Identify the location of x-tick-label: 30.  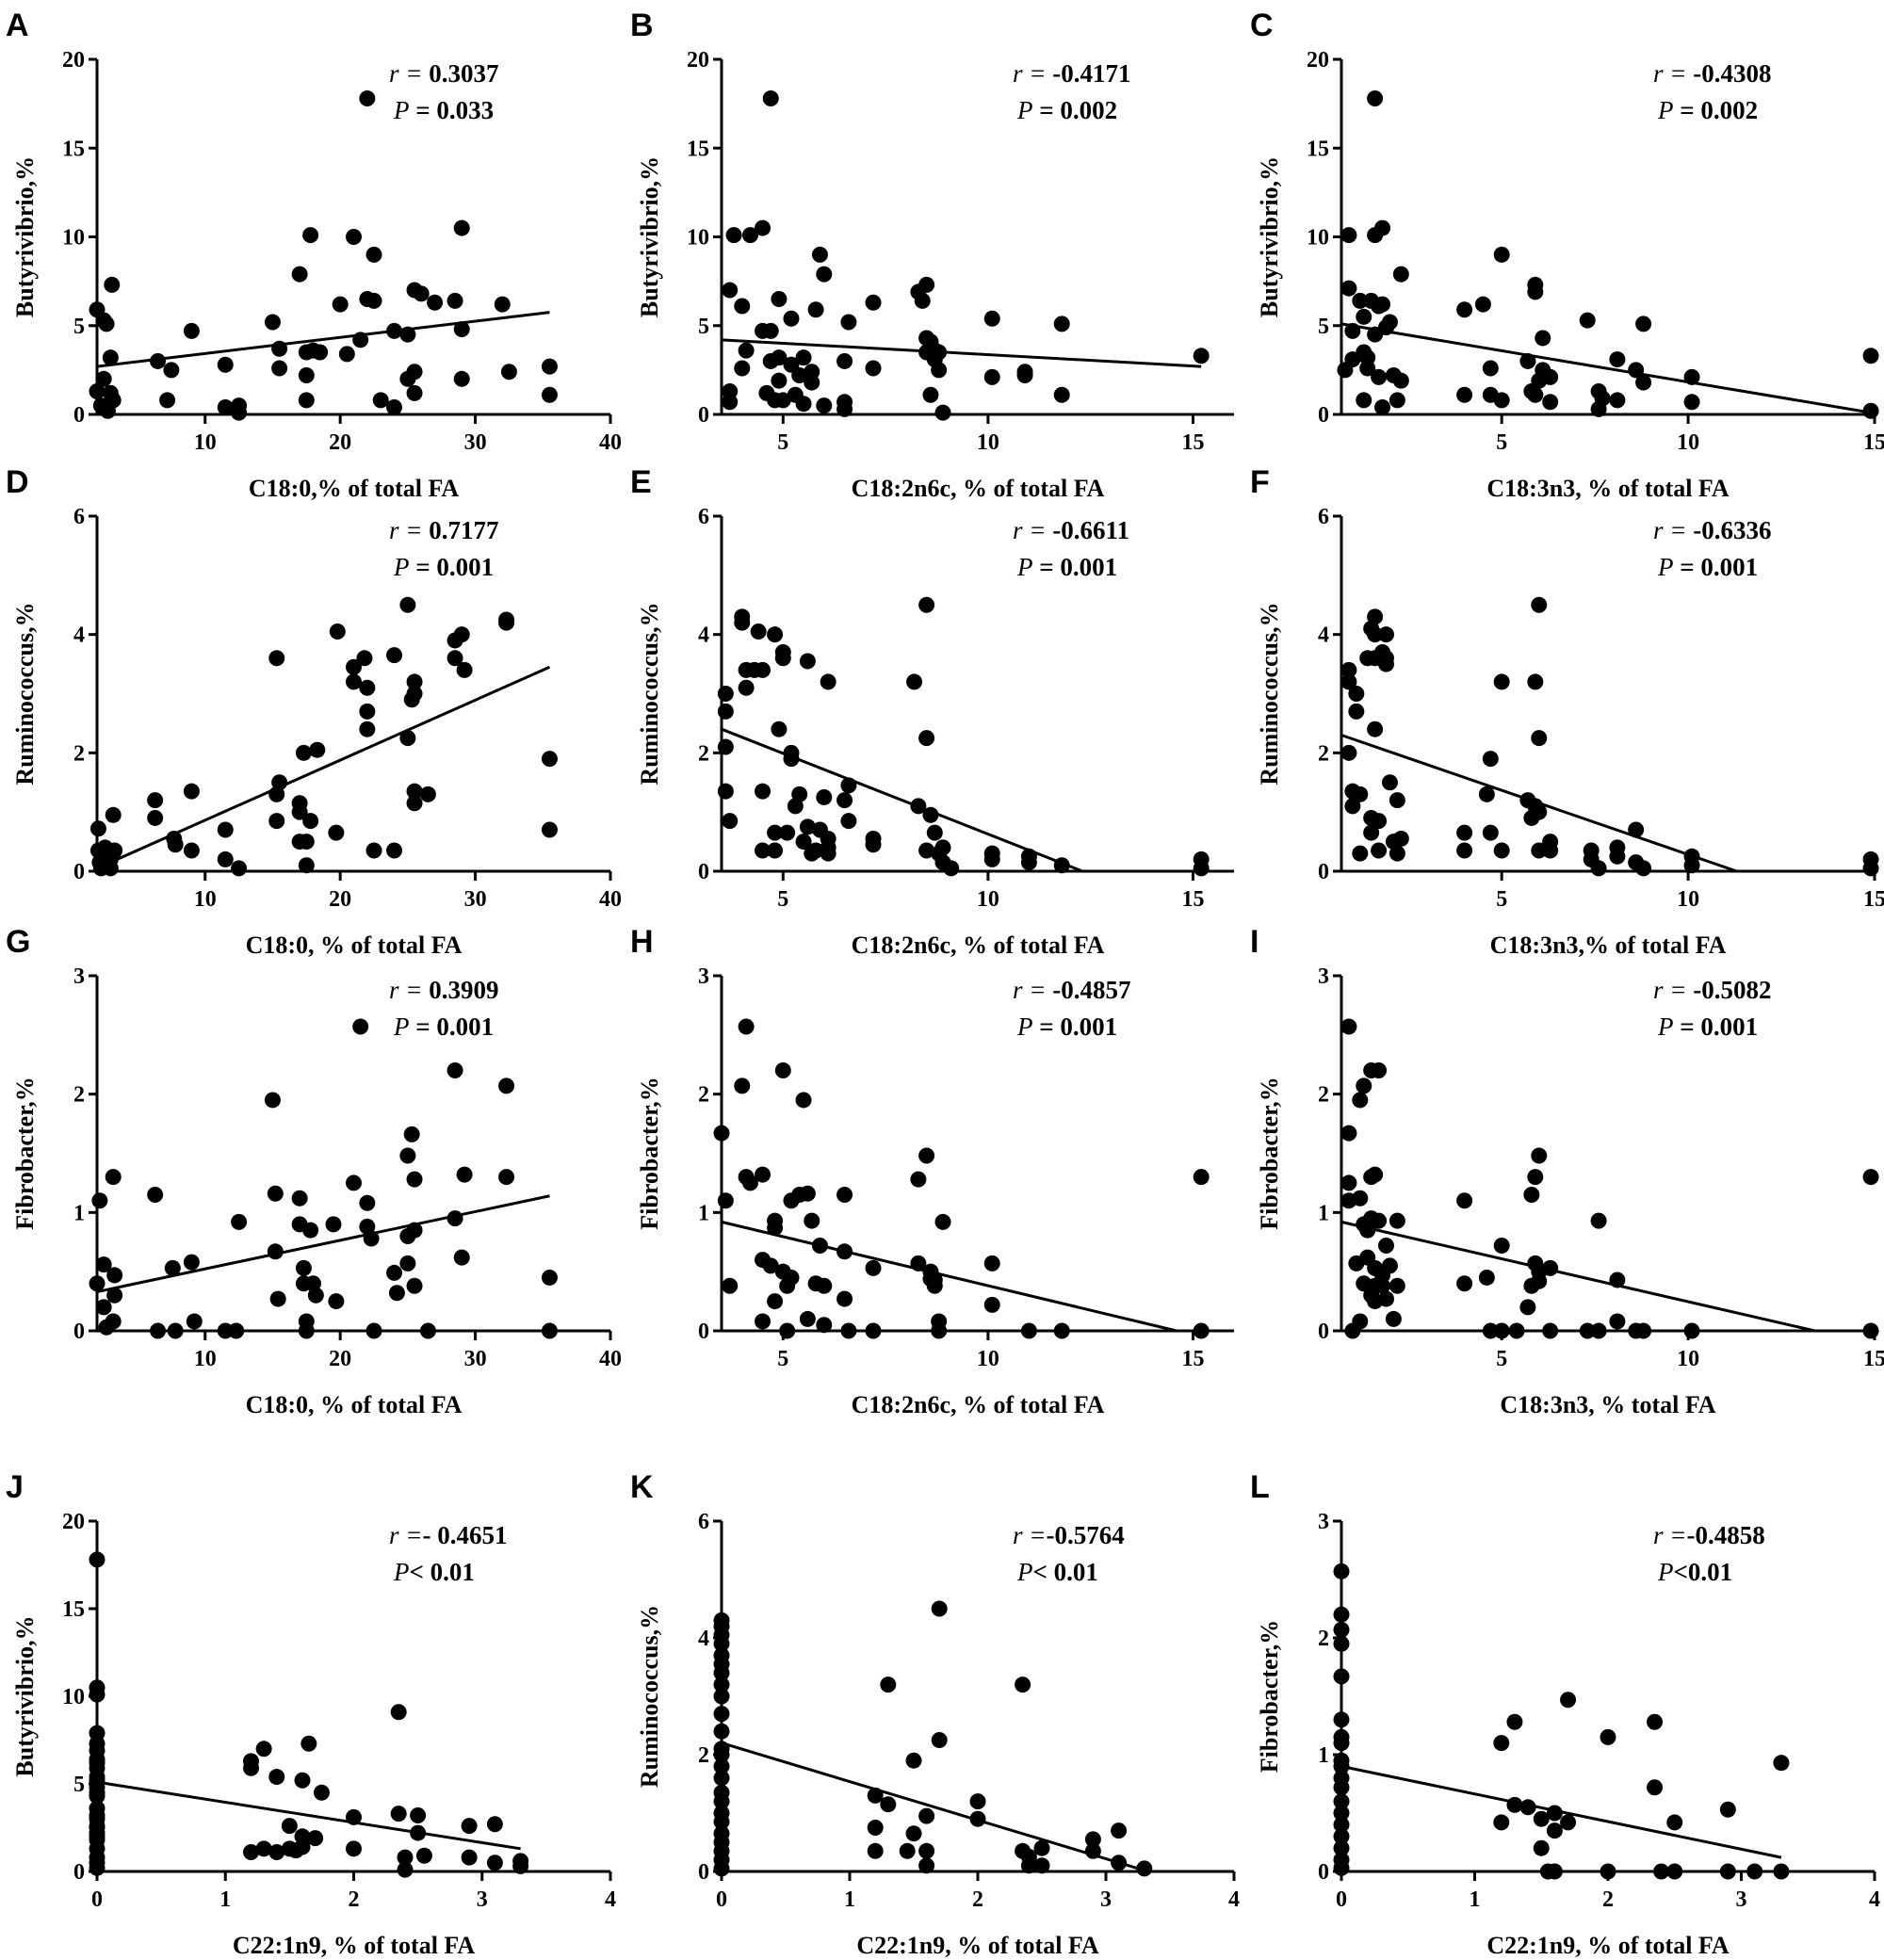
(475, 442).